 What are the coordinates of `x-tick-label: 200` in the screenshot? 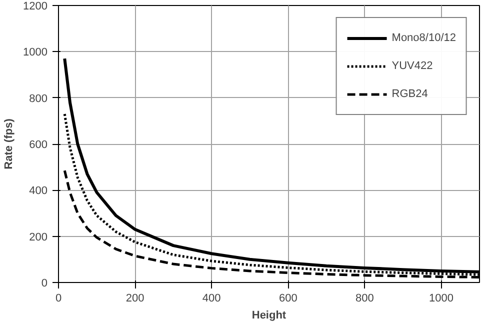 It's located at (135, 298).